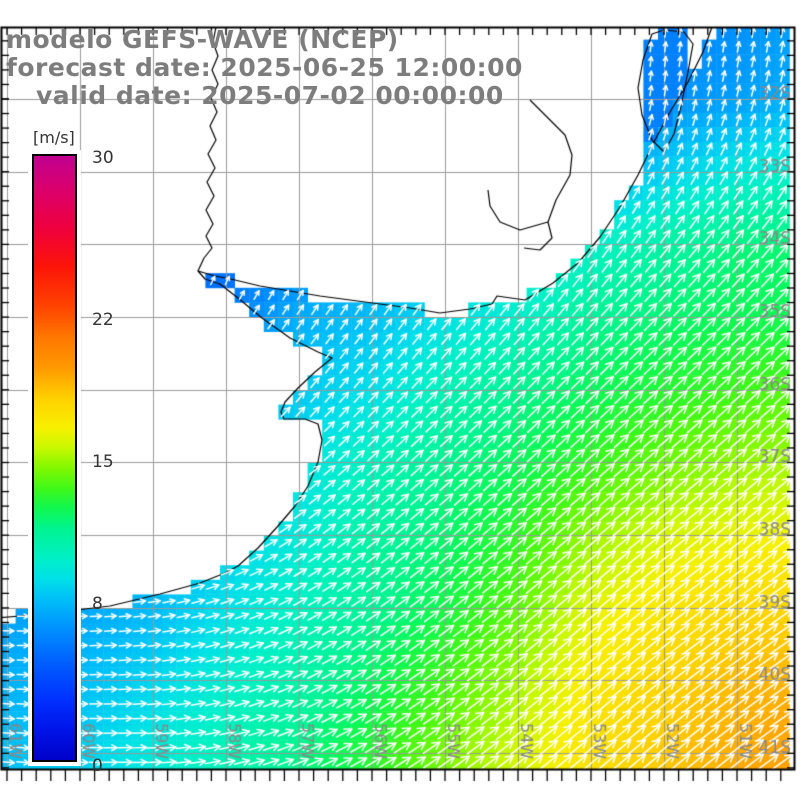 The image size is (800, 800). What do you see at coordinates (270, 95) in the screenshot?
I see `valid-date-line: valid date: 2025-07-02 00:00:00` at bounding box center [270, 95].